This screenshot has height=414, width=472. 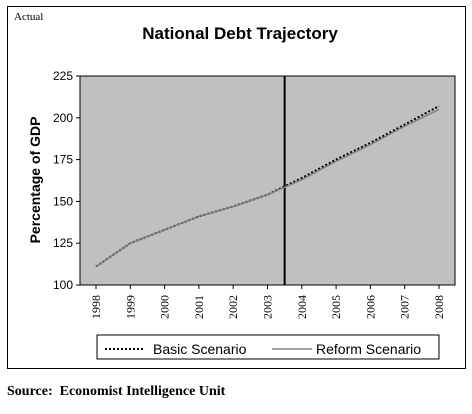 I want to click on x-tick-label: 2002, so click(x=233, y=307).